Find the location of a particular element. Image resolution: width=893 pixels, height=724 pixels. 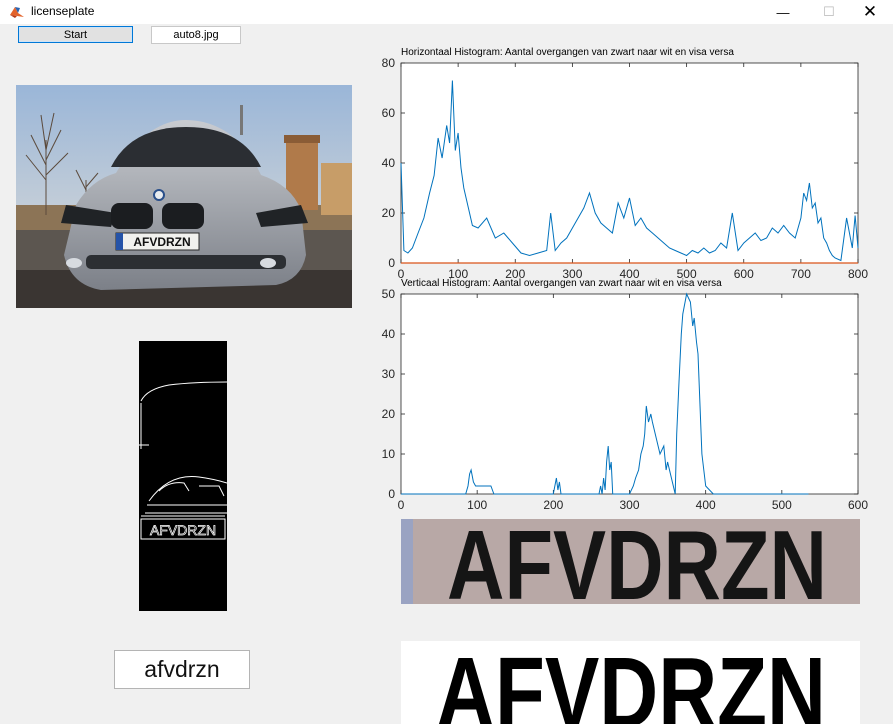

edge-detection-image: AFVDRZN is located at coordinates (183, 476).